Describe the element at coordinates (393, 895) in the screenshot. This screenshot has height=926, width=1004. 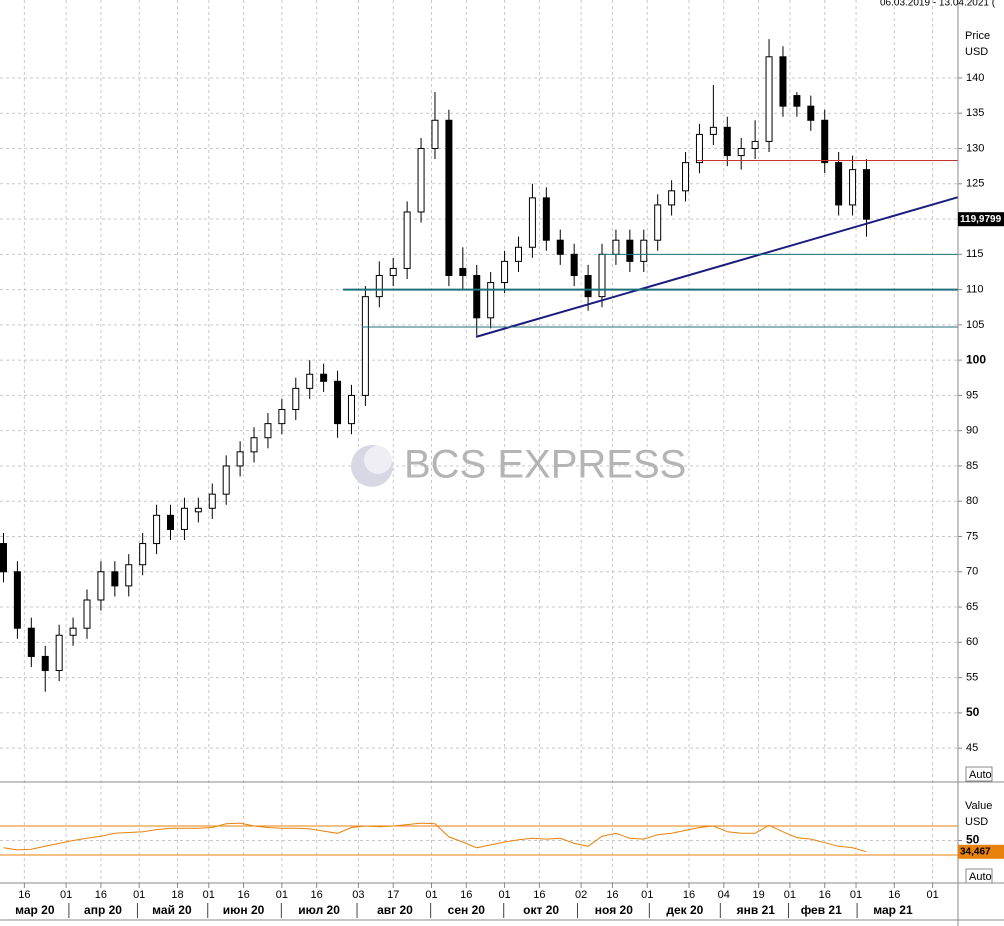
I see `x-tick-label: 17` at that location.